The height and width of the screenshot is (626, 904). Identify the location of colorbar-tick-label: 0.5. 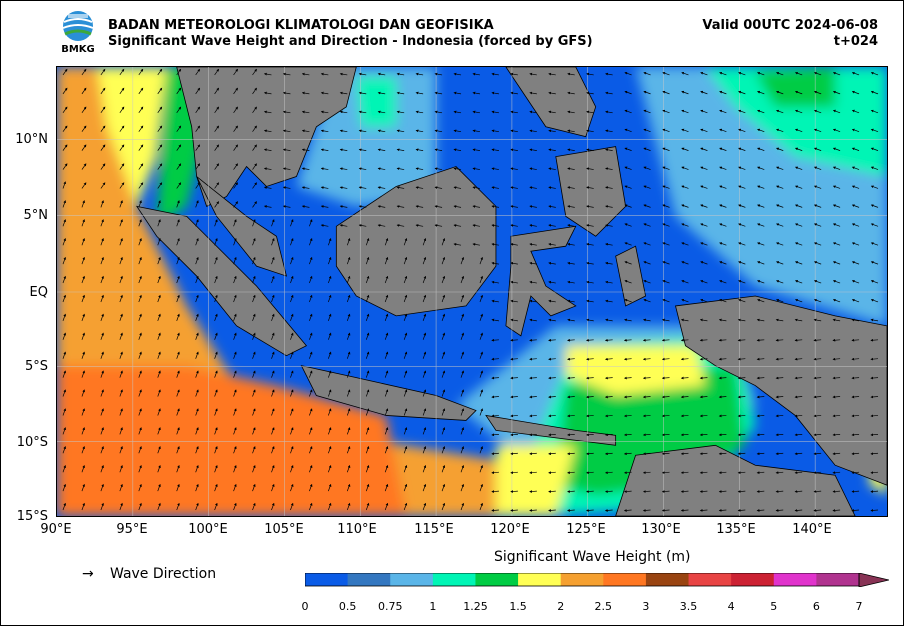
(347, 606).